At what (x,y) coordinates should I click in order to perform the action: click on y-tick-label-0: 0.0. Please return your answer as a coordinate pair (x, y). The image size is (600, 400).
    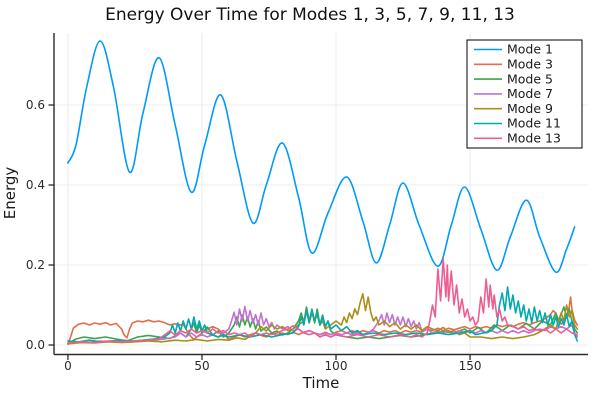
    Looking at the image, I should click on (35, 345).